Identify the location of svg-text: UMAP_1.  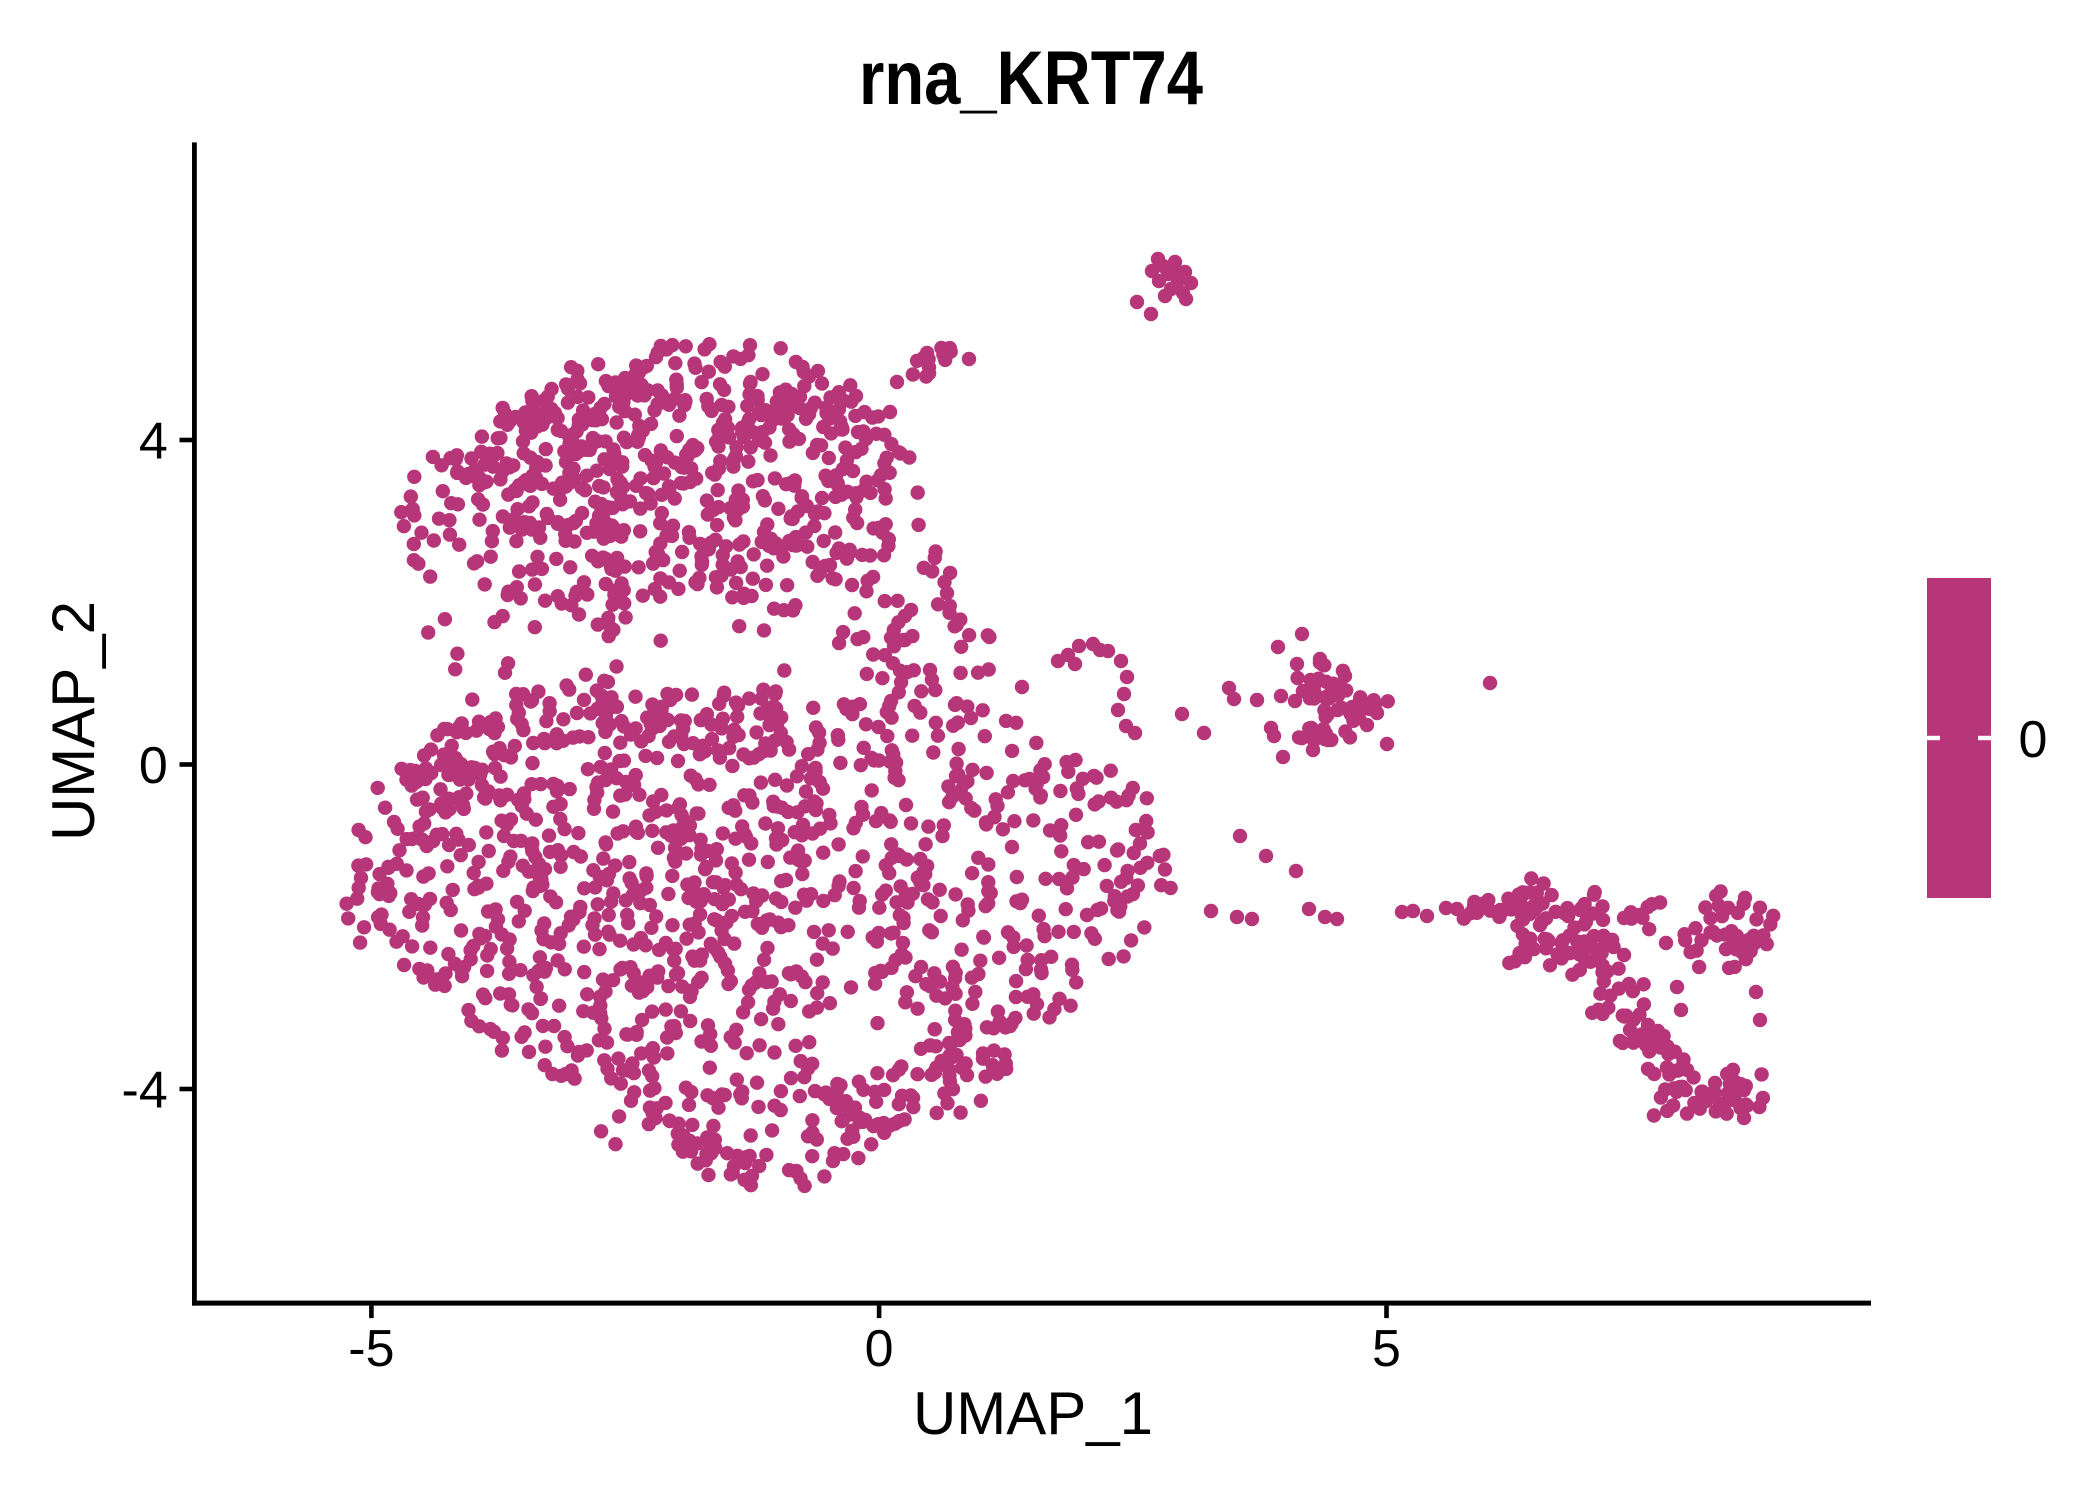
(1033, 1413).